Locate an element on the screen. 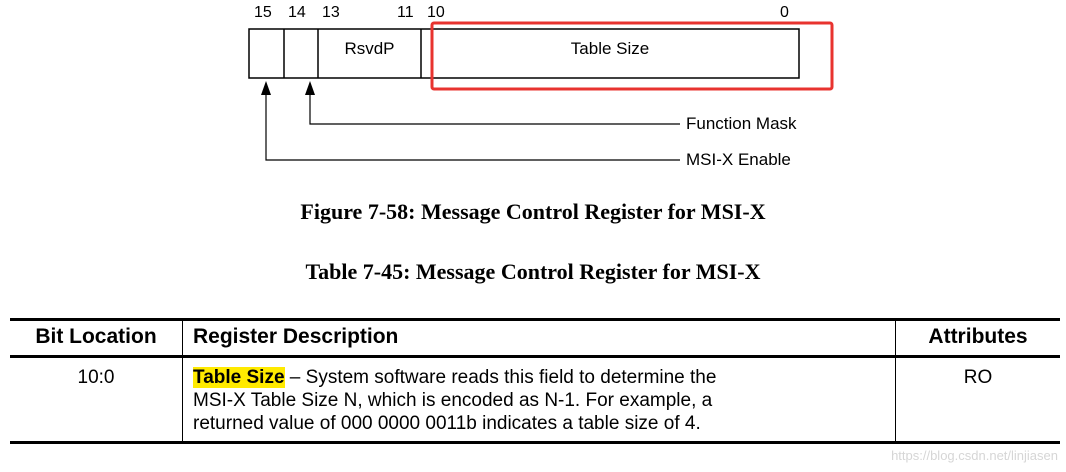  bit-number-10: 10 is located at coordinates (436, 12).